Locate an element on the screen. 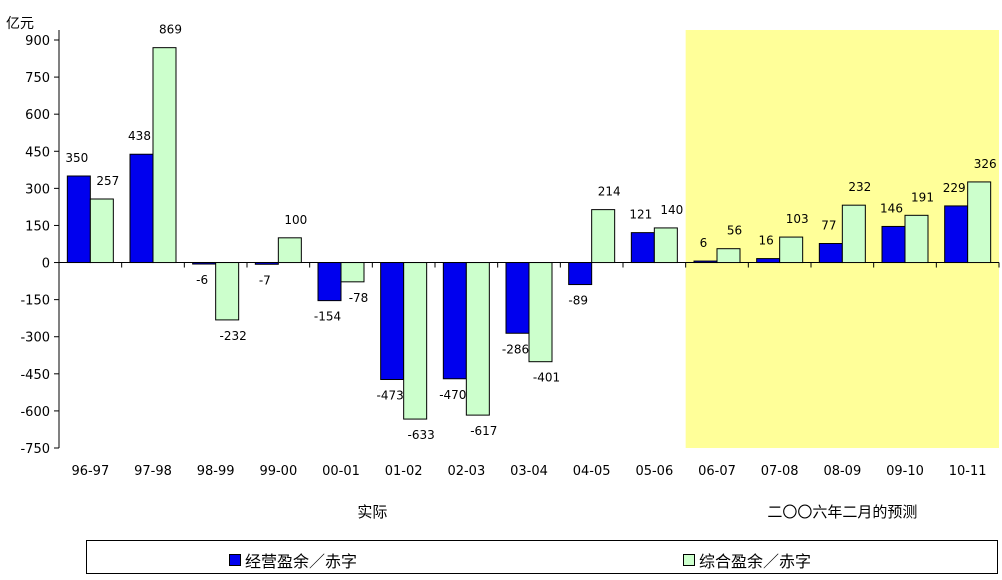  data-label-series-2: 326 is located at coordinates (985, 164).